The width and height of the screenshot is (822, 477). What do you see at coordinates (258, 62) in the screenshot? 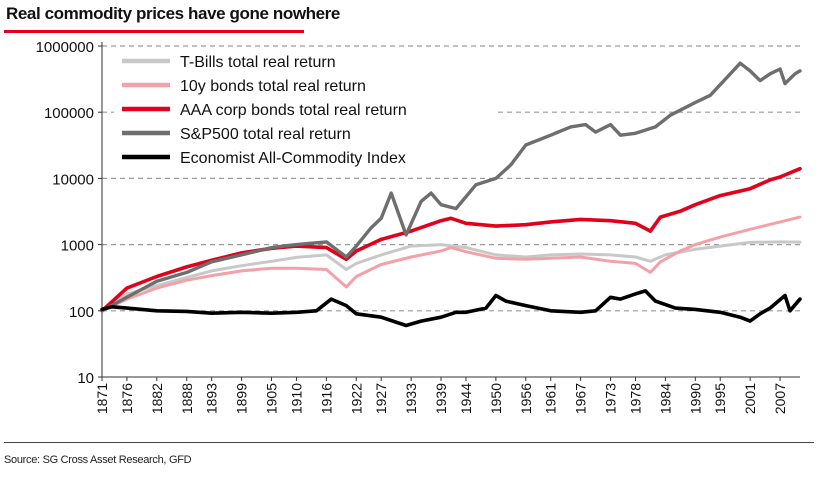
I see `legend-label: T-Bills total real return` at bounding box center [258, 62].